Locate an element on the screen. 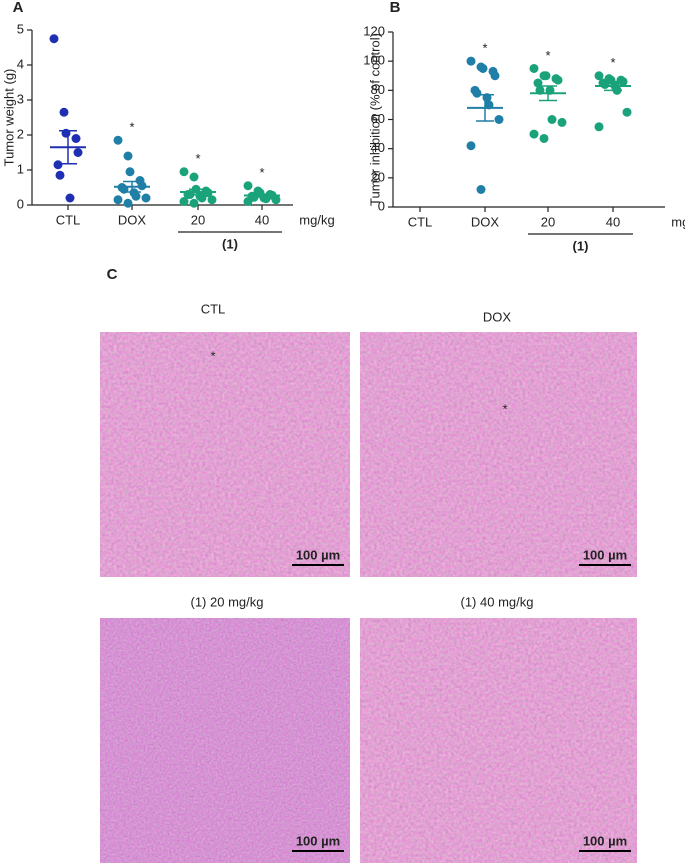  y-tick-label: 5 is located at coordinates (20, 28).